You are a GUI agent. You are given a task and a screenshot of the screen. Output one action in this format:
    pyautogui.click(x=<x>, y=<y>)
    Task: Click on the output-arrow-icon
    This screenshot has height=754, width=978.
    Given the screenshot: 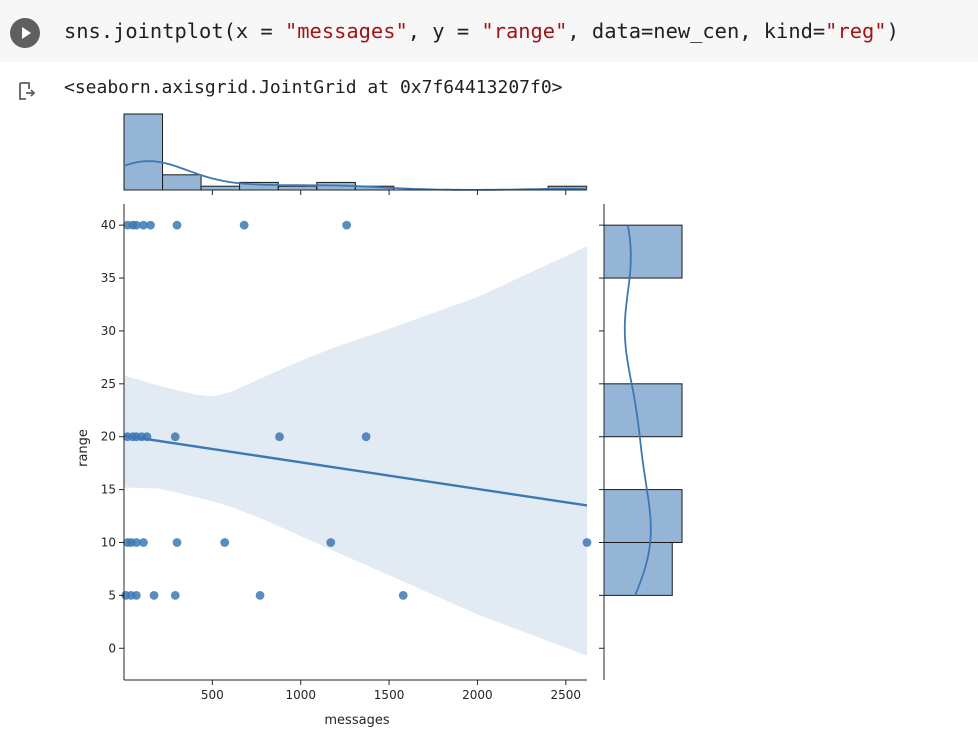 What is the action you would take?
    pyautogui.click(x=28, y=92)
    